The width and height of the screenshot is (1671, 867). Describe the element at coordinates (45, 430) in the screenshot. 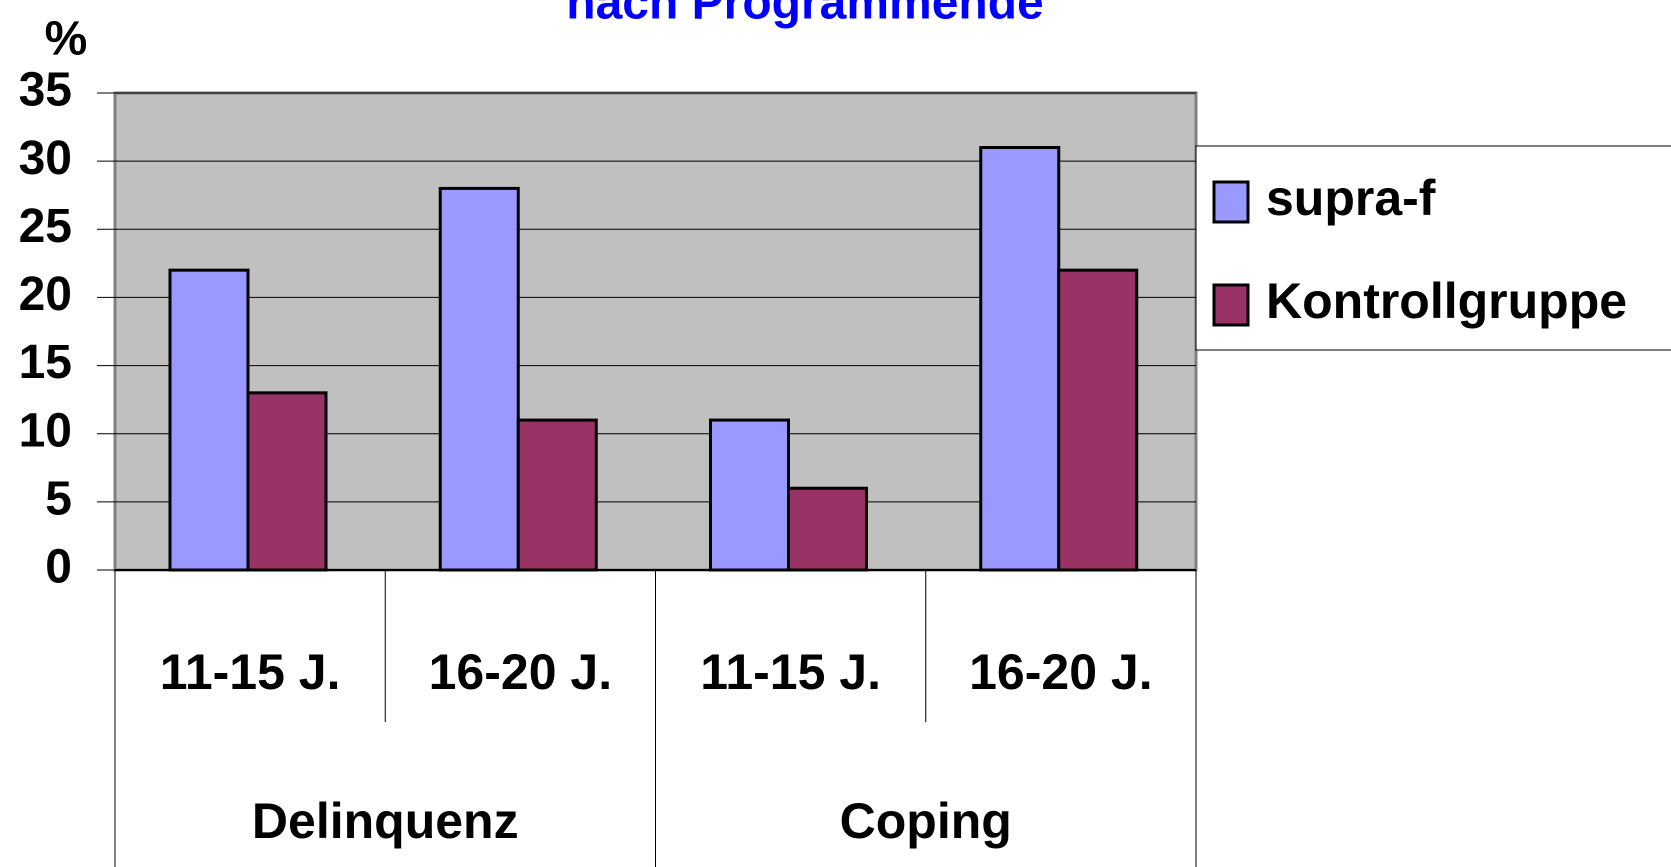

I see `y-tick-label: 10` at that location.